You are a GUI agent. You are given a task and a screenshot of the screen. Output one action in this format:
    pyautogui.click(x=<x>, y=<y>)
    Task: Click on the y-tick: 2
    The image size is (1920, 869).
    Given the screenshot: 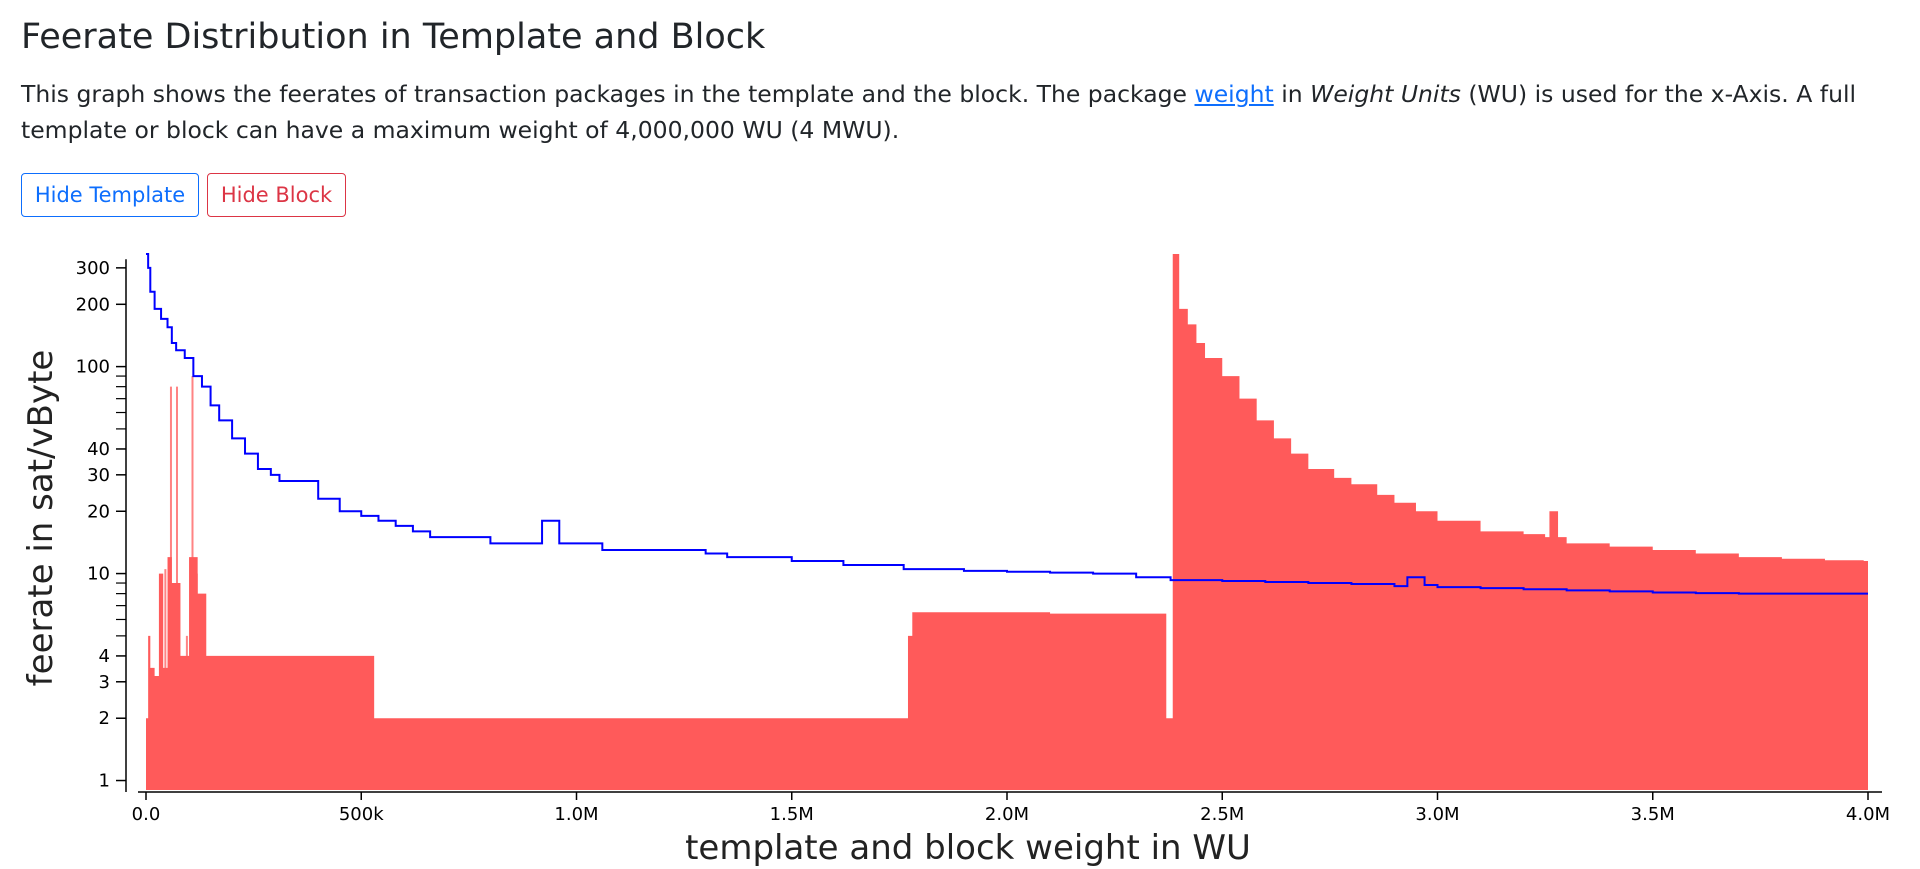 What is the action you would take?
    pyautogui.click(x=112, y=718)
    